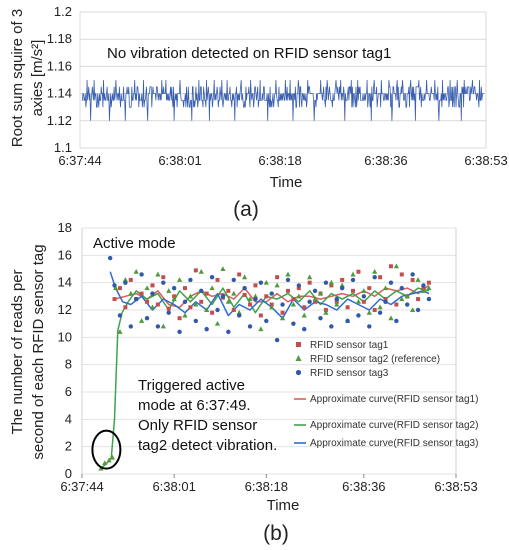 The height and width of the screenshot is (550, 509). What do you see at coordinates (59, 93) in the screenshot?
I see `chart-a-ytick-label: 1.14` at bounding box center [59, 93].